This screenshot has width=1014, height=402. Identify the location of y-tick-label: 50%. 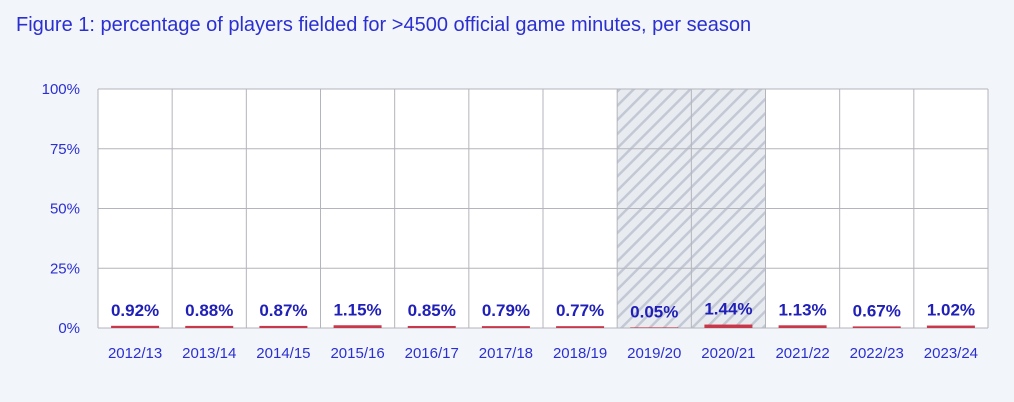
(65, 209).